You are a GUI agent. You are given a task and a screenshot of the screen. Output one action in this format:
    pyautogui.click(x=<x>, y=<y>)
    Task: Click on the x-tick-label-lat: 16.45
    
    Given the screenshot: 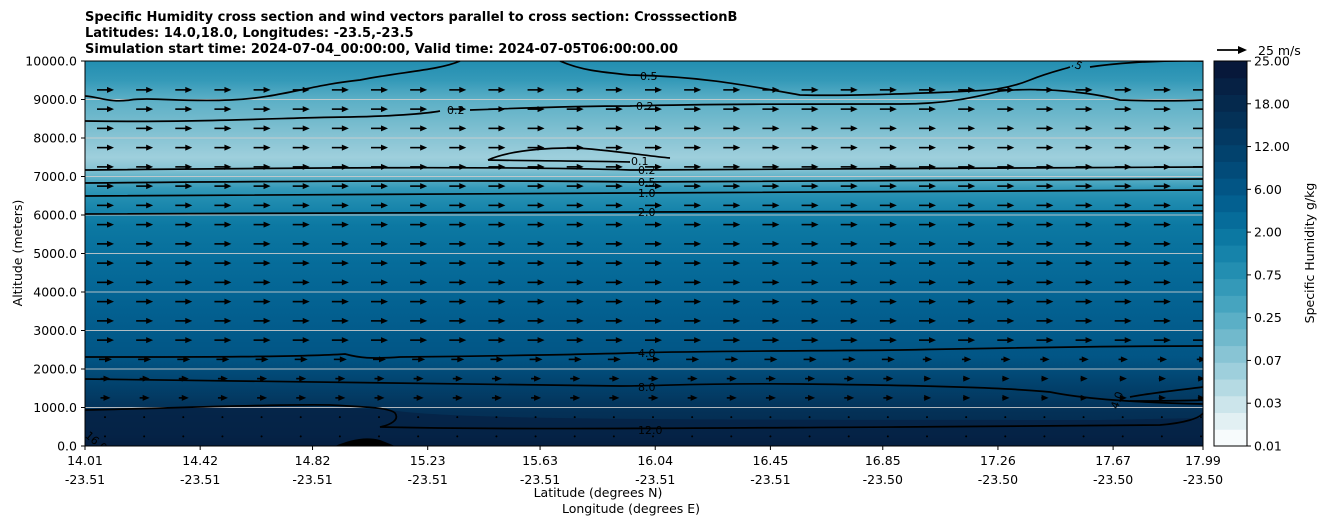 What is the action you would take?
    pyautogui.click(x=771, y=460)
    